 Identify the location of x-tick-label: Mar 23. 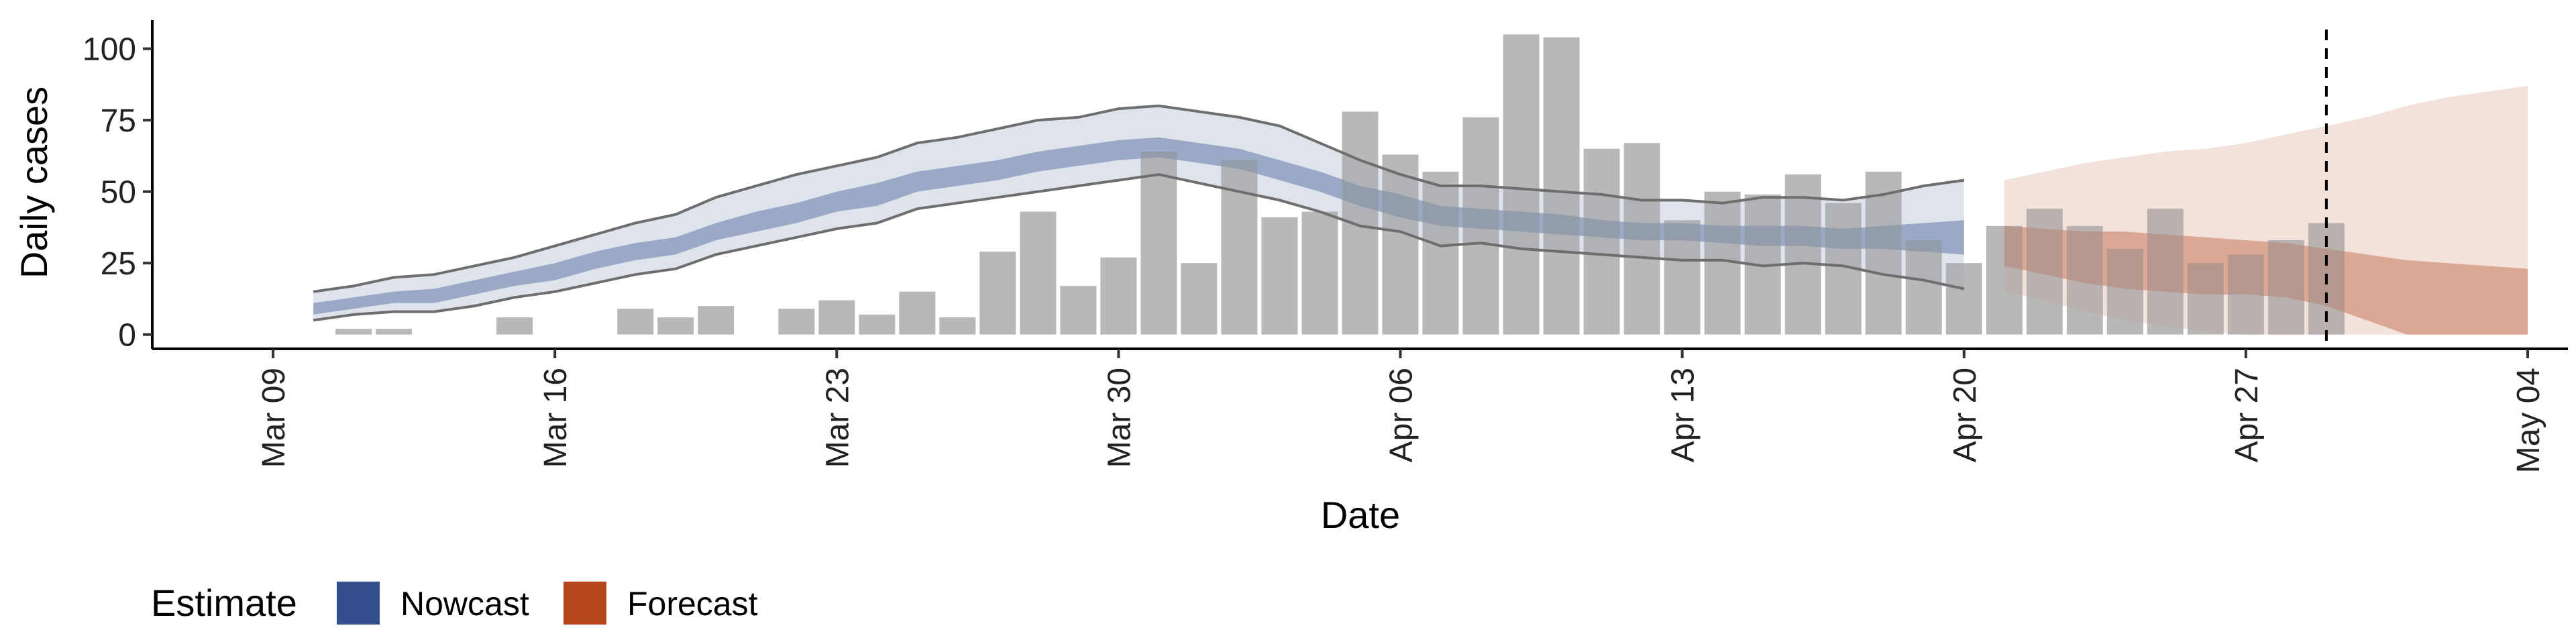
(837, 418).